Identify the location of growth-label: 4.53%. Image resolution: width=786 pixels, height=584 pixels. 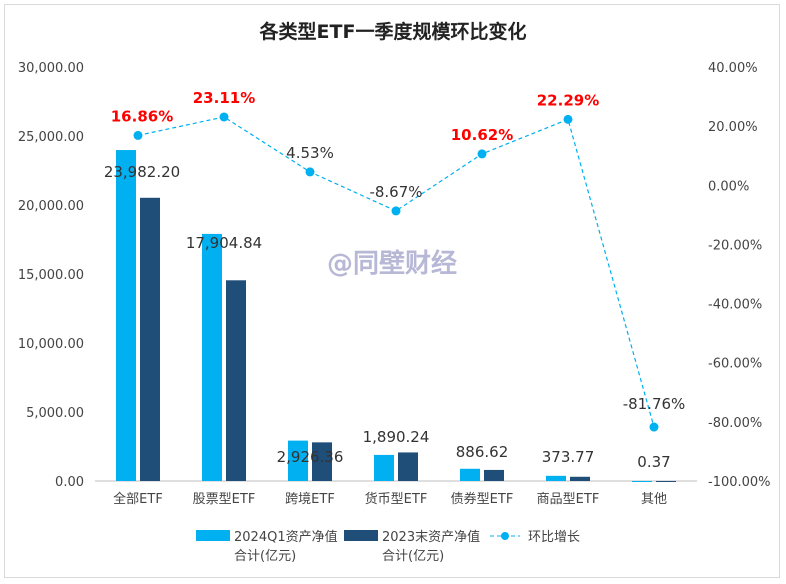
(310, 153).